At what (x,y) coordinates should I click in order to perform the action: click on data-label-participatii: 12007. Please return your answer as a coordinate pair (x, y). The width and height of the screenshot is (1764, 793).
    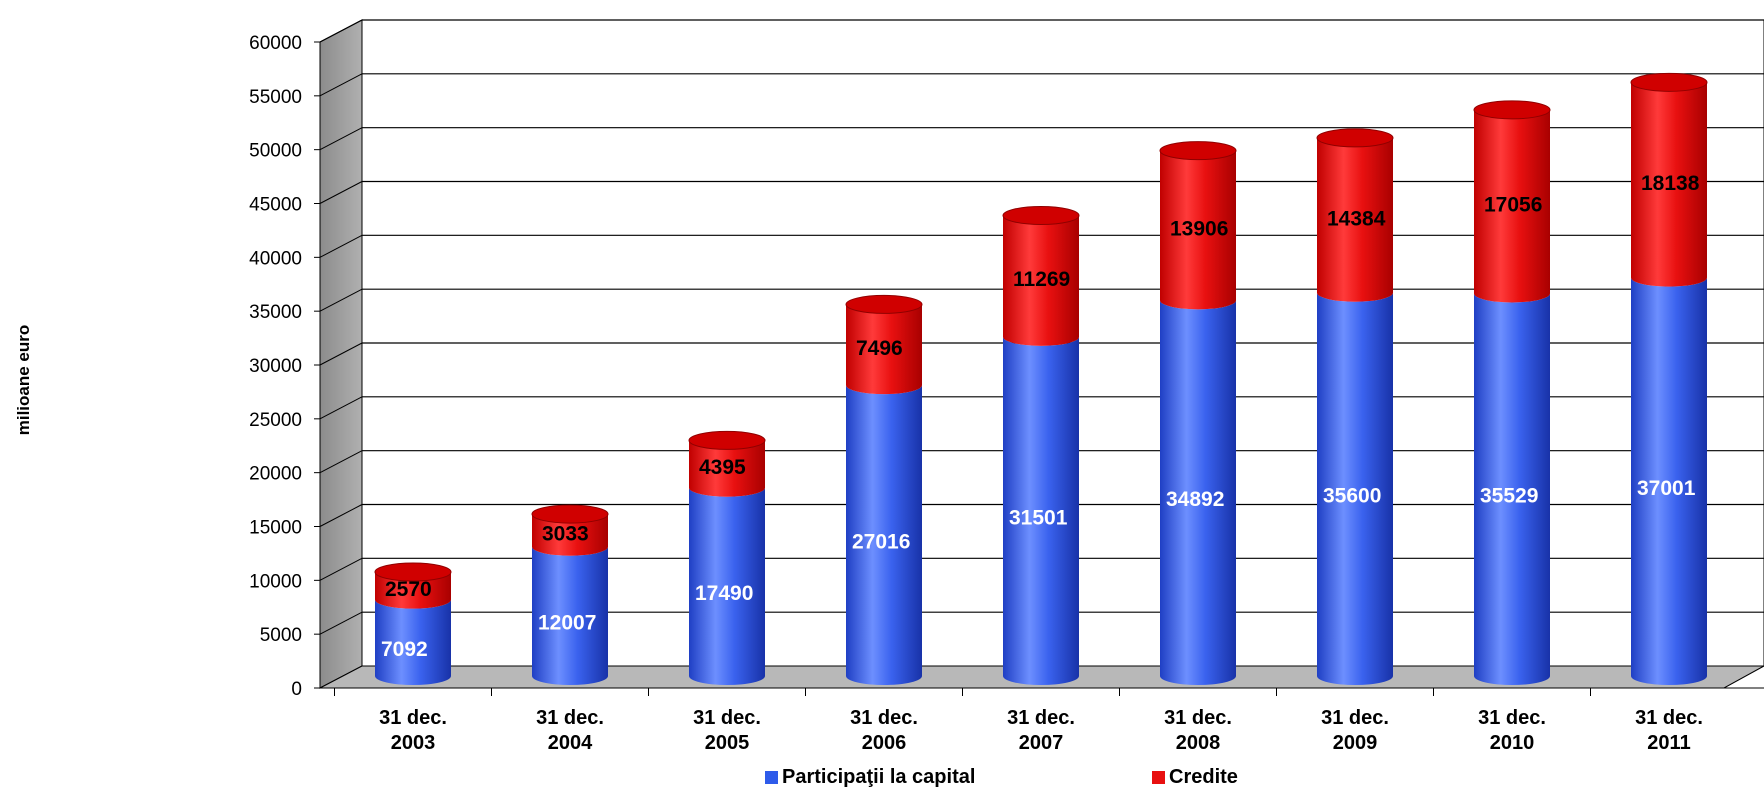
    Looking at the image, I should click on (567, 622).